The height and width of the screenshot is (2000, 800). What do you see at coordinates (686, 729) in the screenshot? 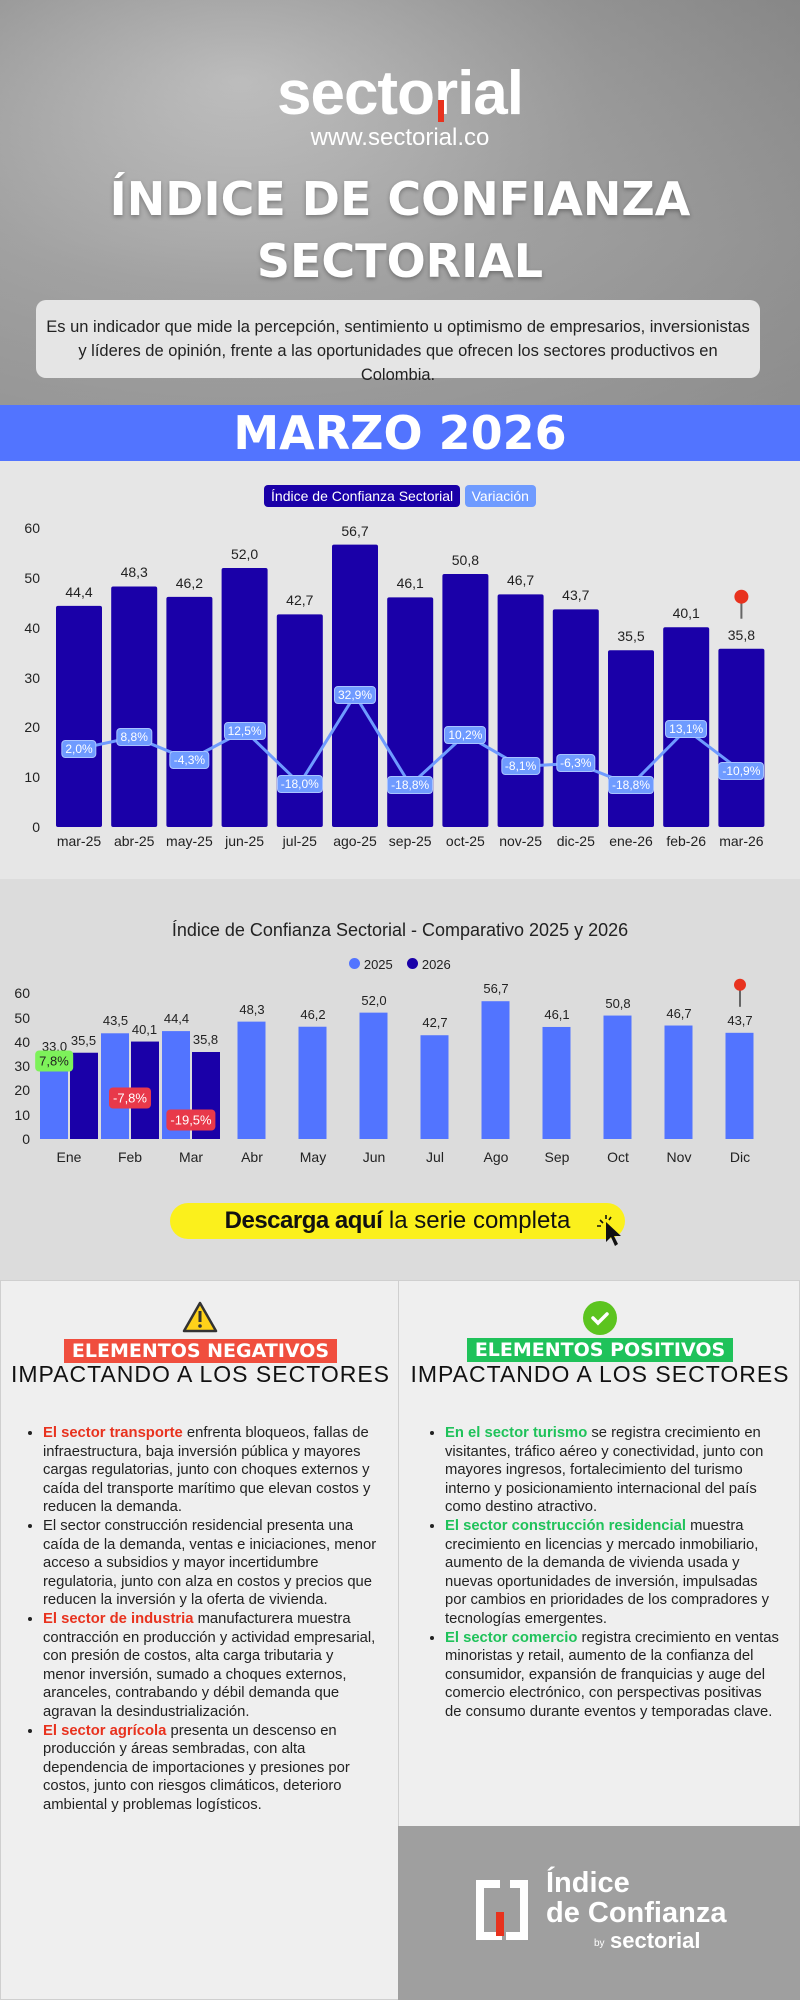
I see `variation-label: 13,1%` at bounding box center [686, 729].